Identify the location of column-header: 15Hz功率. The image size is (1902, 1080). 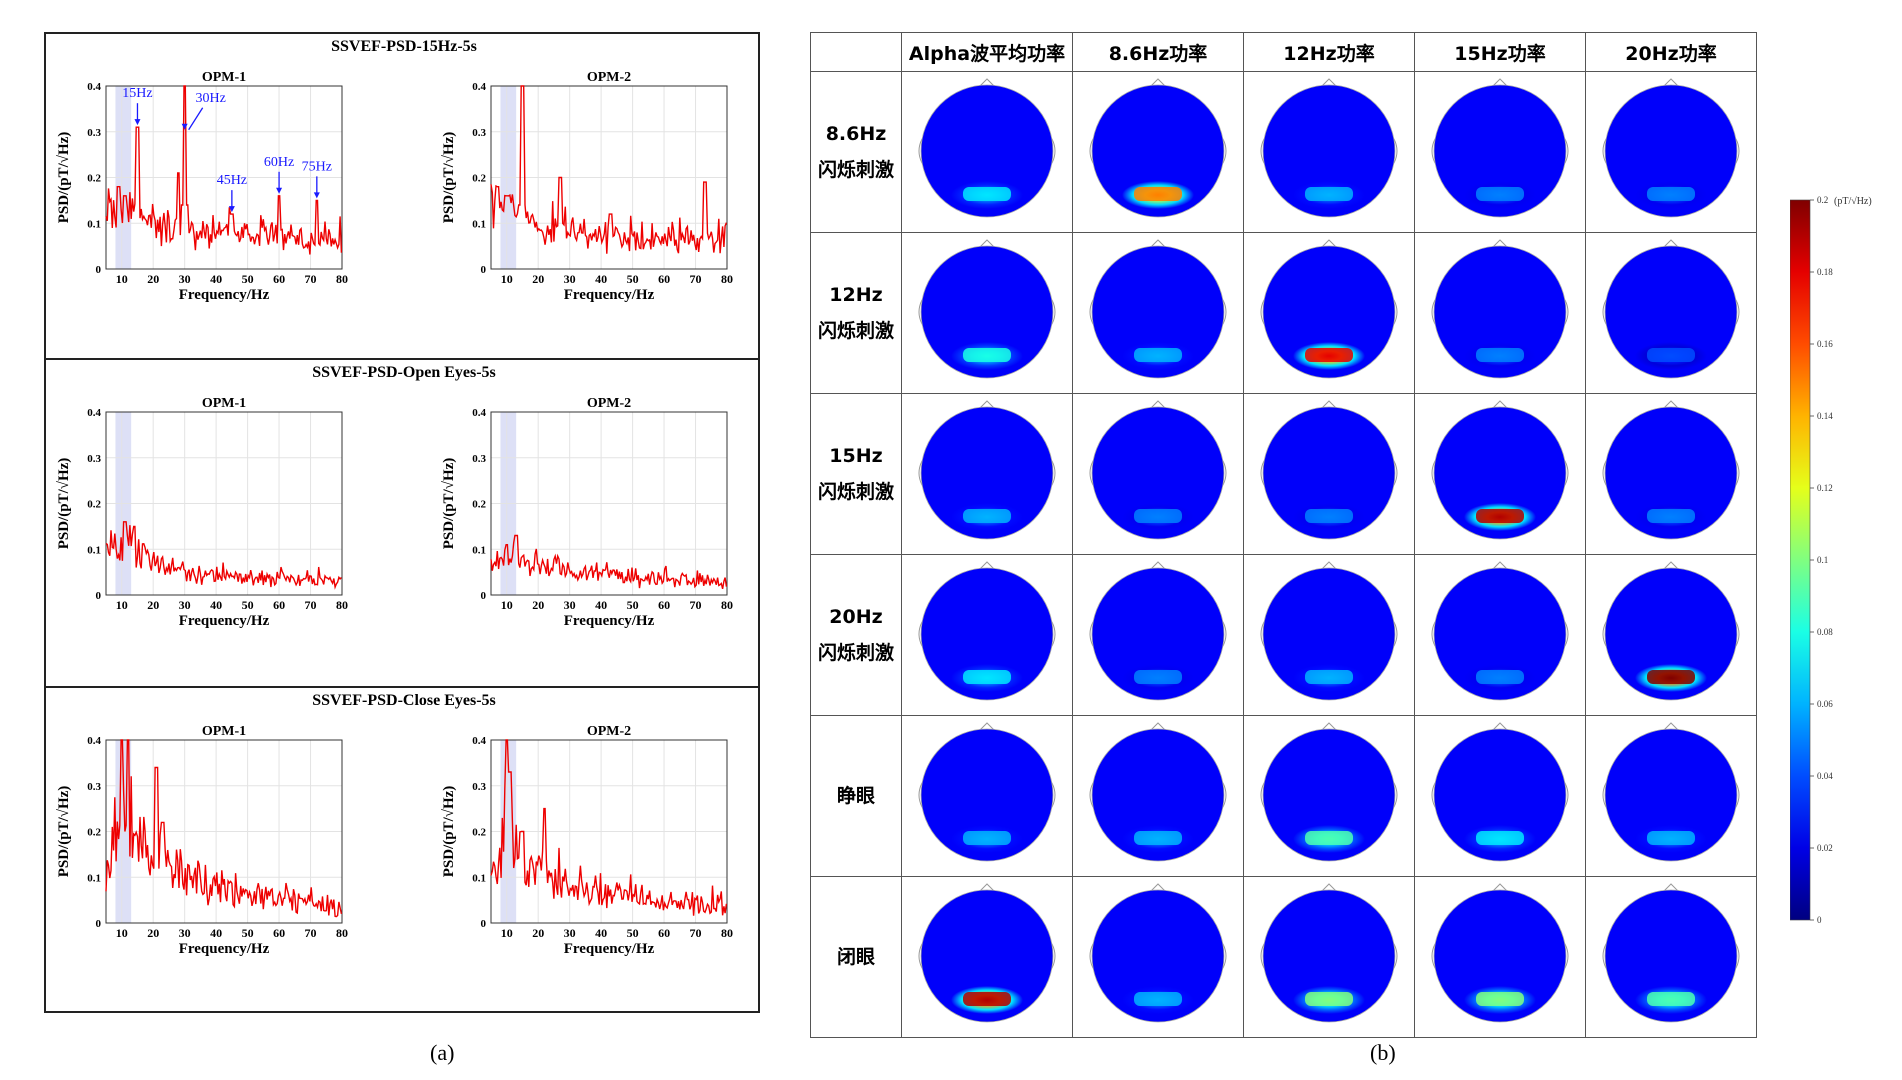
(1500, 52).